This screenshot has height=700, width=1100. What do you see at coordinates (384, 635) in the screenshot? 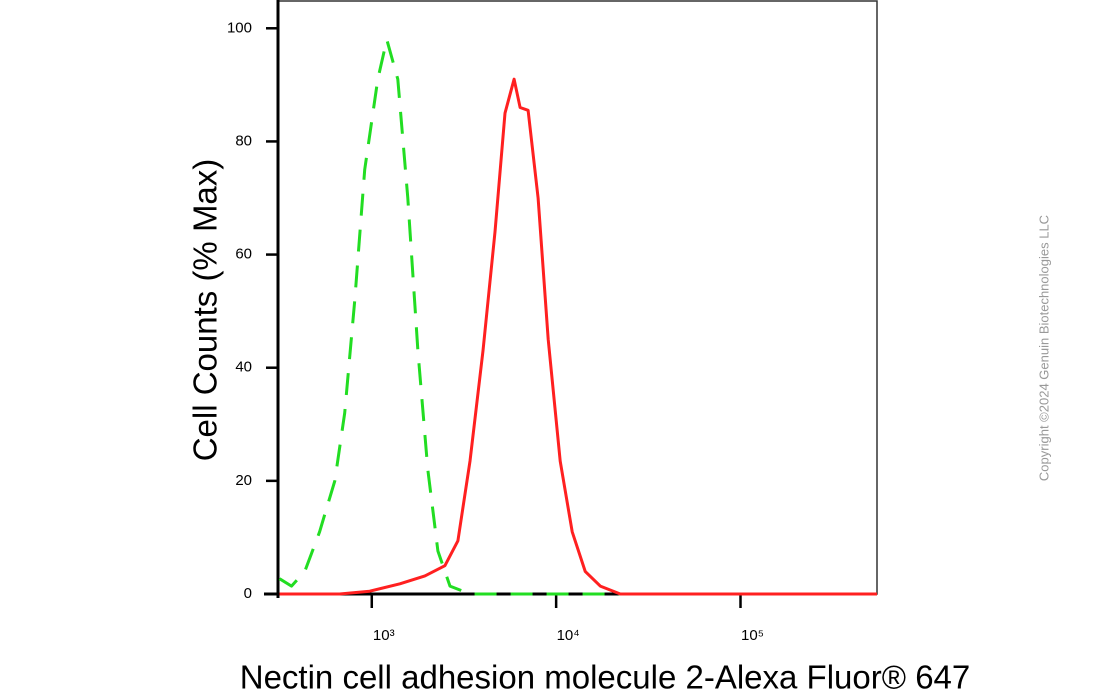
I see `x-tick-label: 10³` at bounding box center [384, 635].